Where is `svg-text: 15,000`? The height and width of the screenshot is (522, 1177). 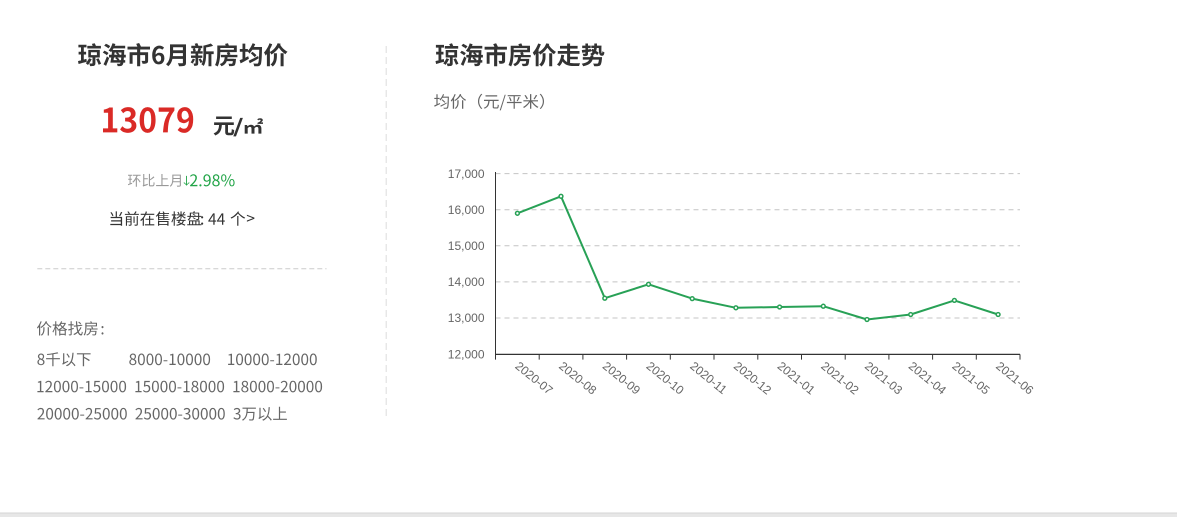 svg-text: 15,000 is located at coordinates (466, 246).